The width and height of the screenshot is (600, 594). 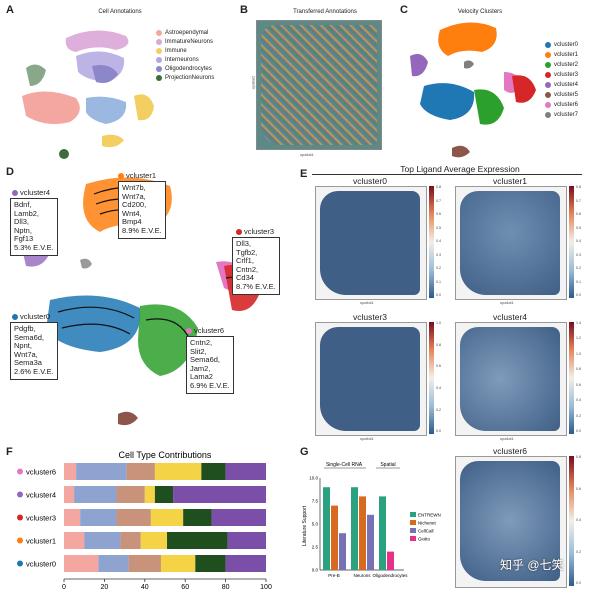 I want to click on y-tick-label: 7.5, so click(x=315, y=501).